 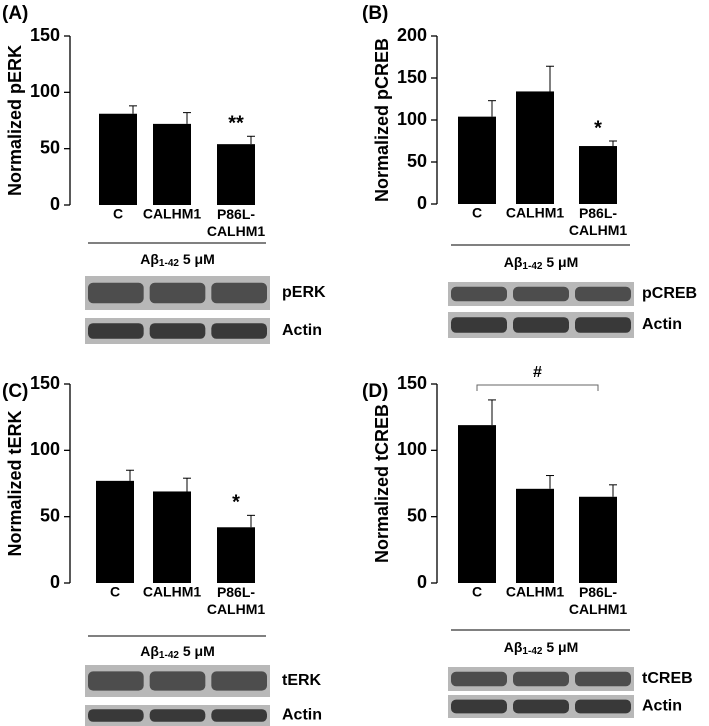 What do you see at coordinates (15, 391) in the screenshot?
I see `panel-label: (C)` at bounding box center [15, 391].